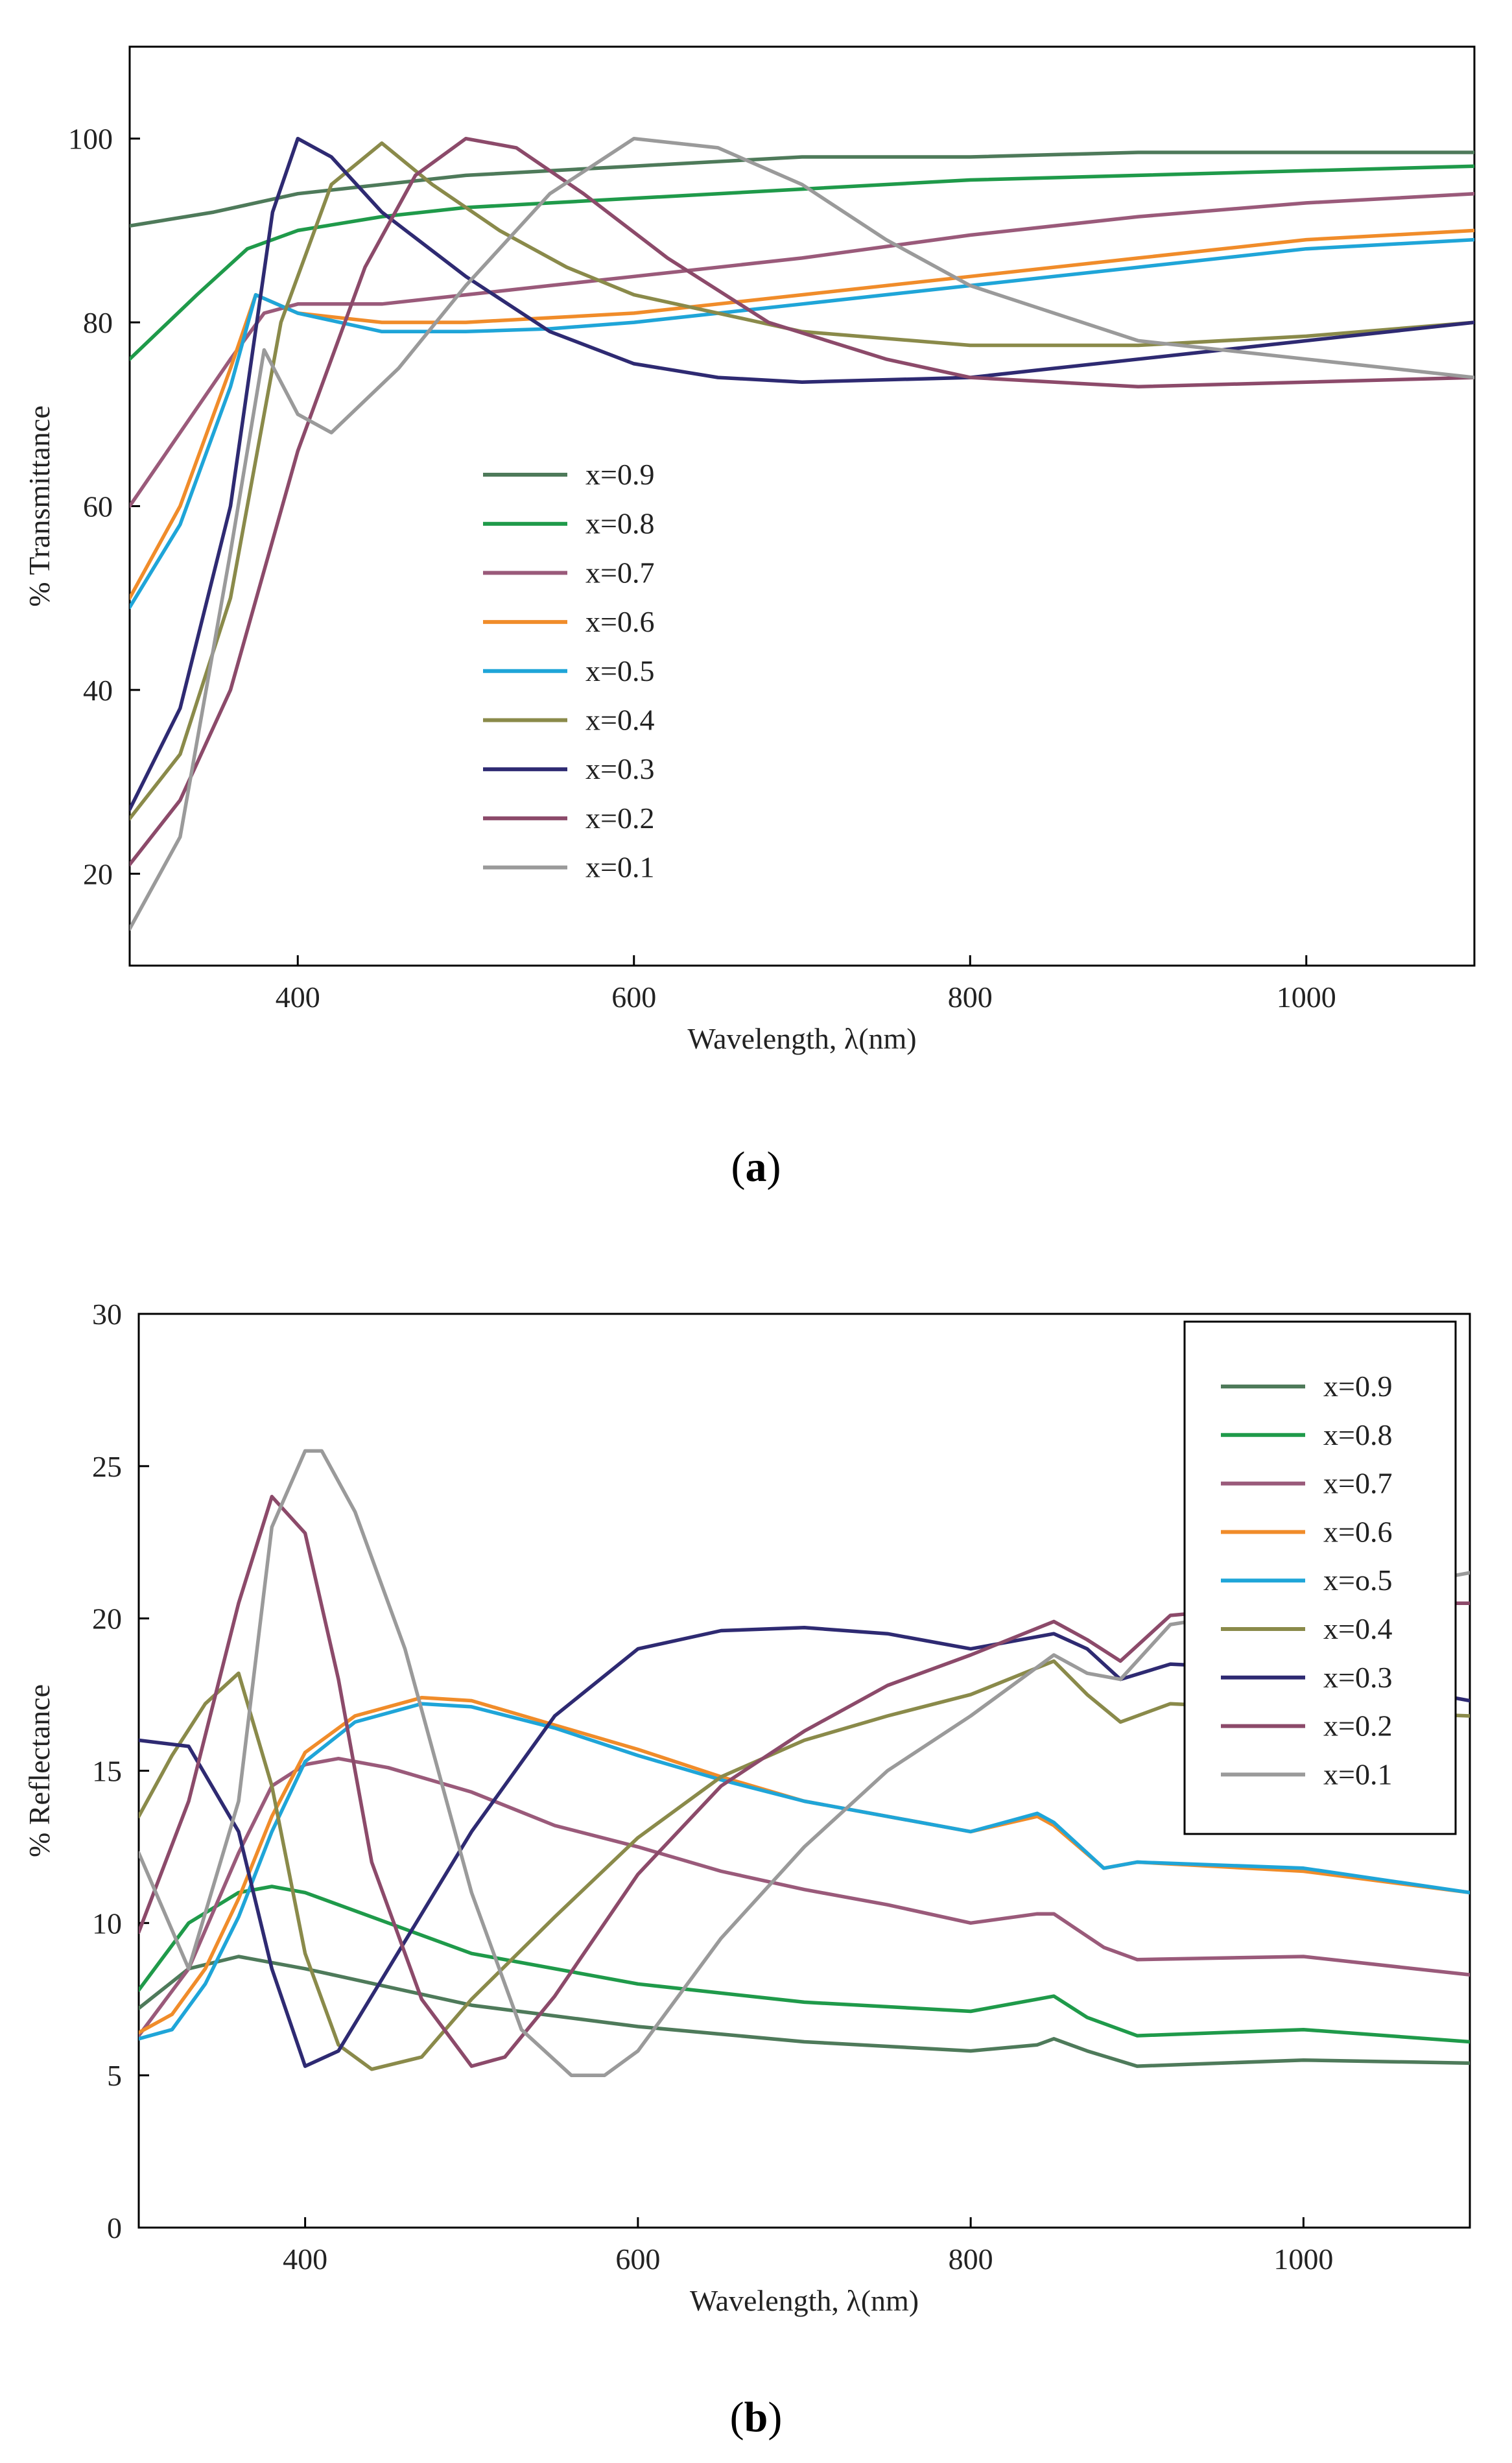 The height and width of the screenshot is (2463, 1512). Describe the element at coordinates (98, 690) in the screenshot. I see `chart-a-ytick-label-40: 40` at that location.